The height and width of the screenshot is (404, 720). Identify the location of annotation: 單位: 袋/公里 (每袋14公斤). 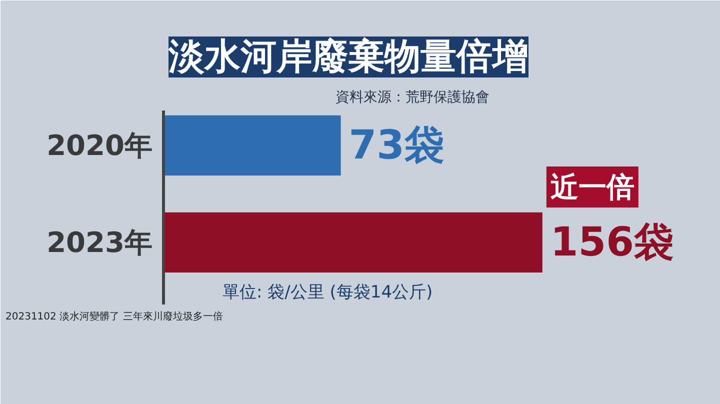
(327, 292).